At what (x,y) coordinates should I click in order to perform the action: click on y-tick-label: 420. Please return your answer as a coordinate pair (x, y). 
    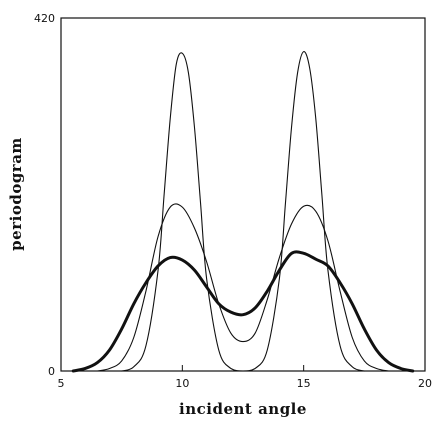
    Looking at the image, I should click on (44, 18).